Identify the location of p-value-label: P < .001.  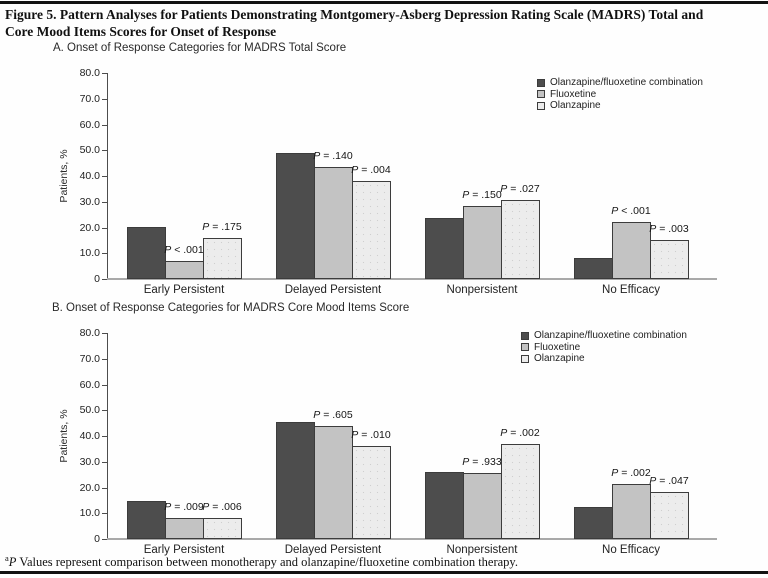
(631, 211).